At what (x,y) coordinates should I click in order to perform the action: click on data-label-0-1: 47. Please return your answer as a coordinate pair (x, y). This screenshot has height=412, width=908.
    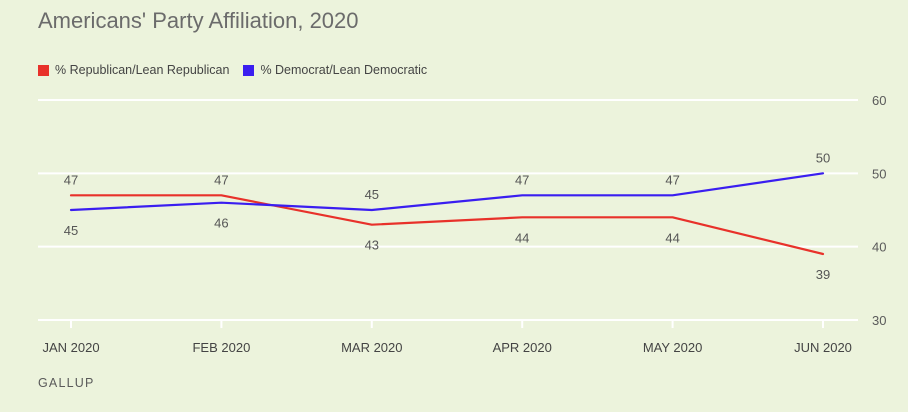
    Looking at the image, I should click on (221, 179).